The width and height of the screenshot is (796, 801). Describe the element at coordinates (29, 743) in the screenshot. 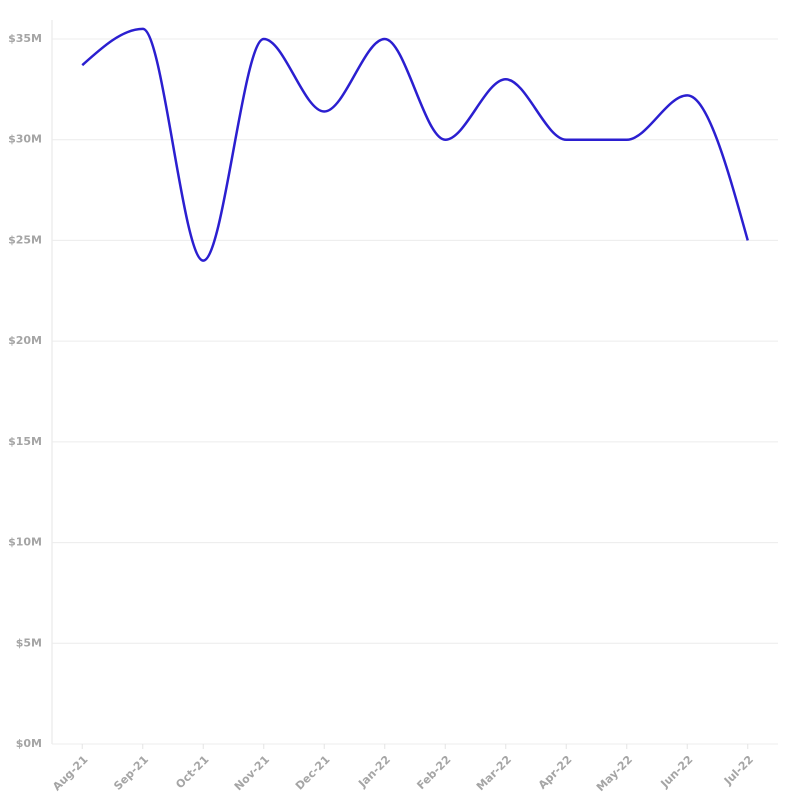

I see `y-tick-label: $0M` at that location.